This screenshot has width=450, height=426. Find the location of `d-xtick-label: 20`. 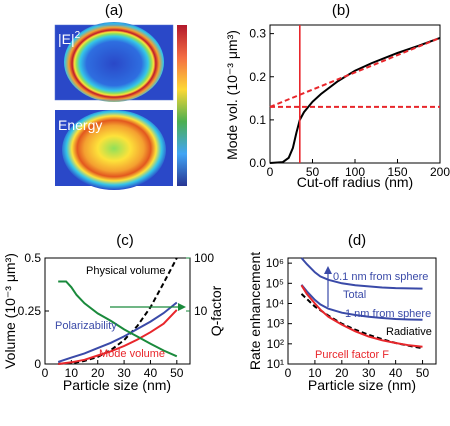

d-xtick-label: 20 is located at coordinates (342, 373).